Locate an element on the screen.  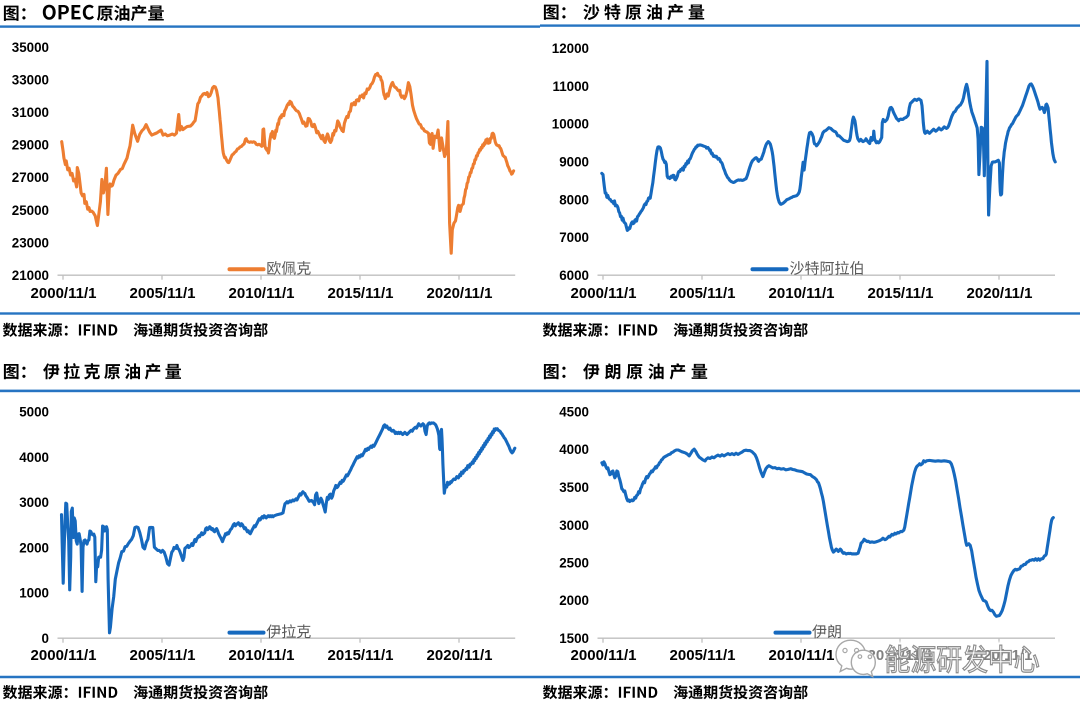
svg-text: 7000 is located at coordinates (574, 237).